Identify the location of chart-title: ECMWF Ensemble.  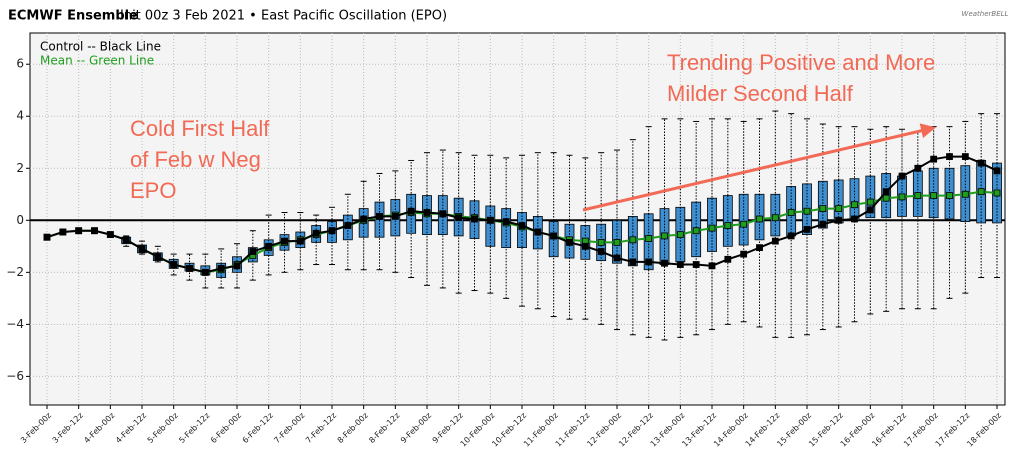
(73, 16).